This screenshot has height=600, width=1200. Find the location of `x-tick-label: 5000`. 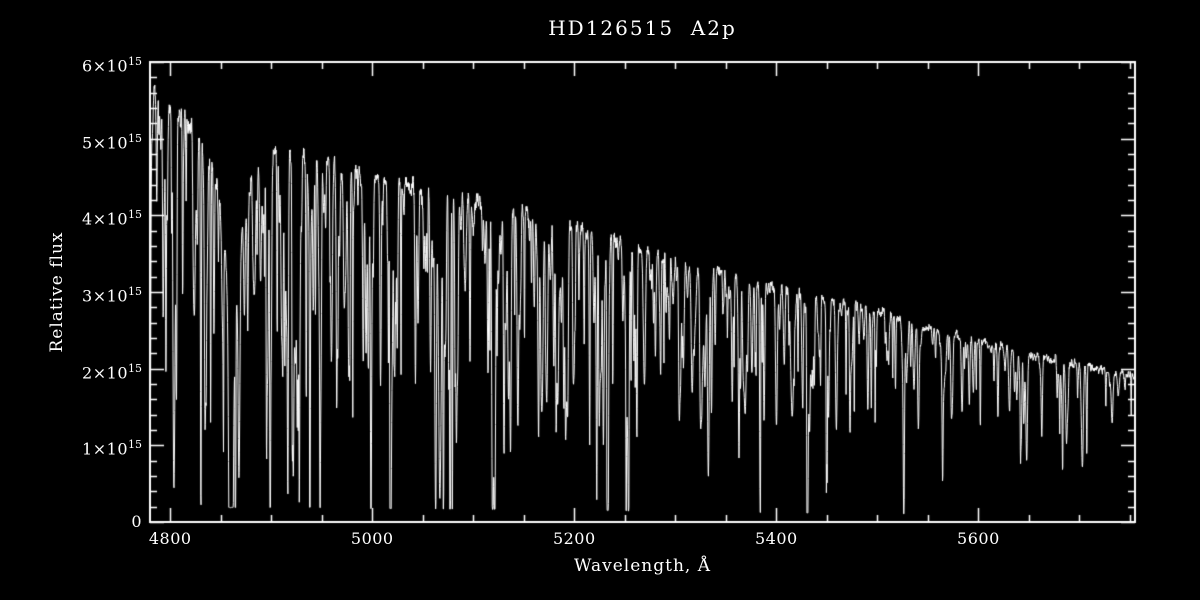

x-tick-label: 5000 is located at coordinates (372, 538).